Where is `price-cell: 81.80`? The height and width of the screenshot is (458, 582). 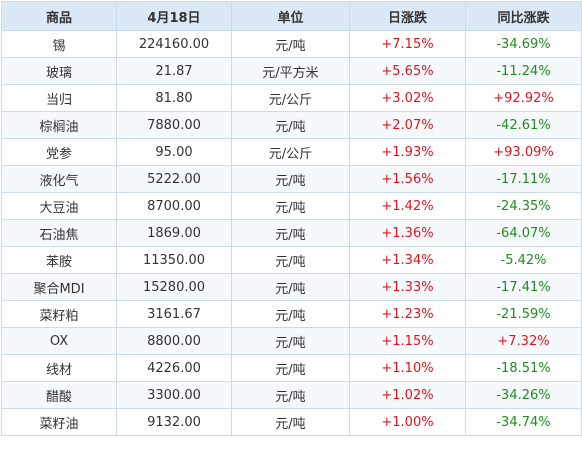
price-cell: 81.80 is located at coordinates (174, 98).